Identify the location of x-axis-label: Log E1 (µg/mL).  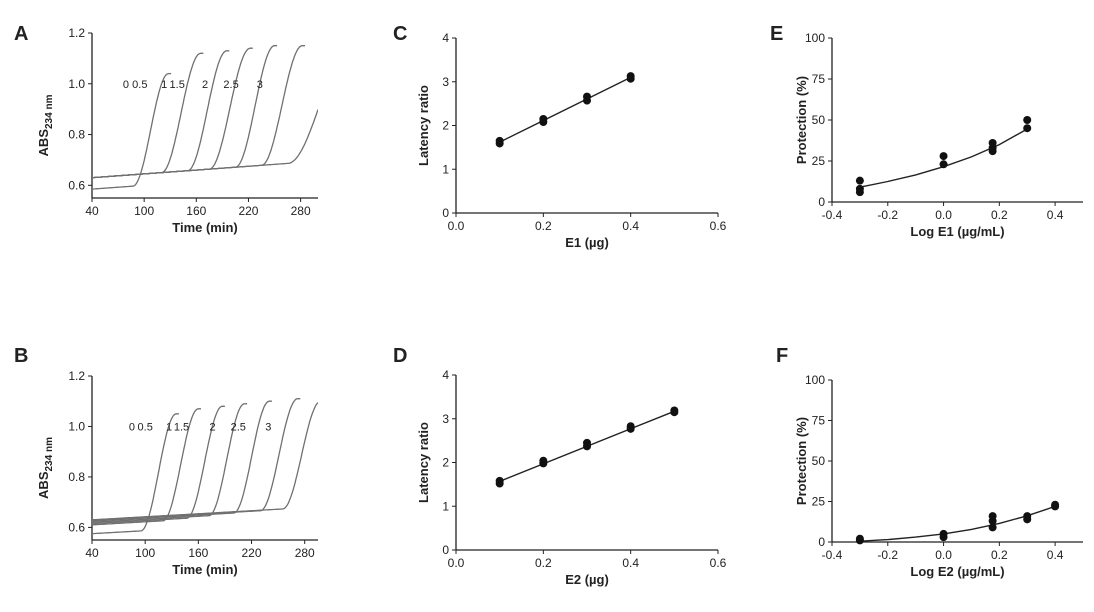
(957, 231).